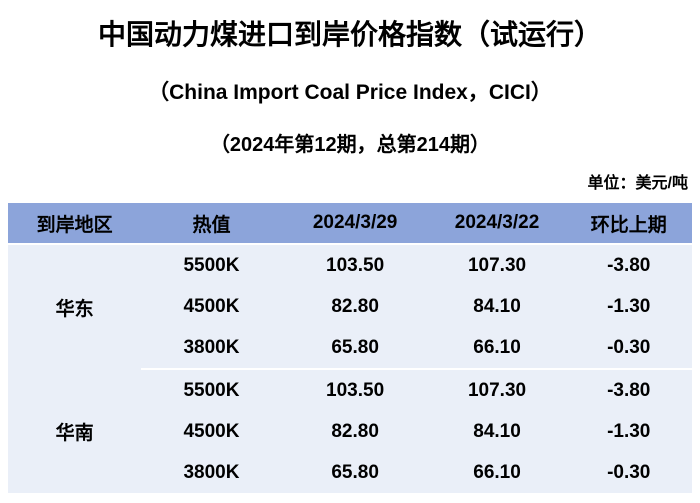  Describe the element at coordinates (350, 145) in the screenshot. I see `edition-label: （2024年第12期，总第214期）` at that location.